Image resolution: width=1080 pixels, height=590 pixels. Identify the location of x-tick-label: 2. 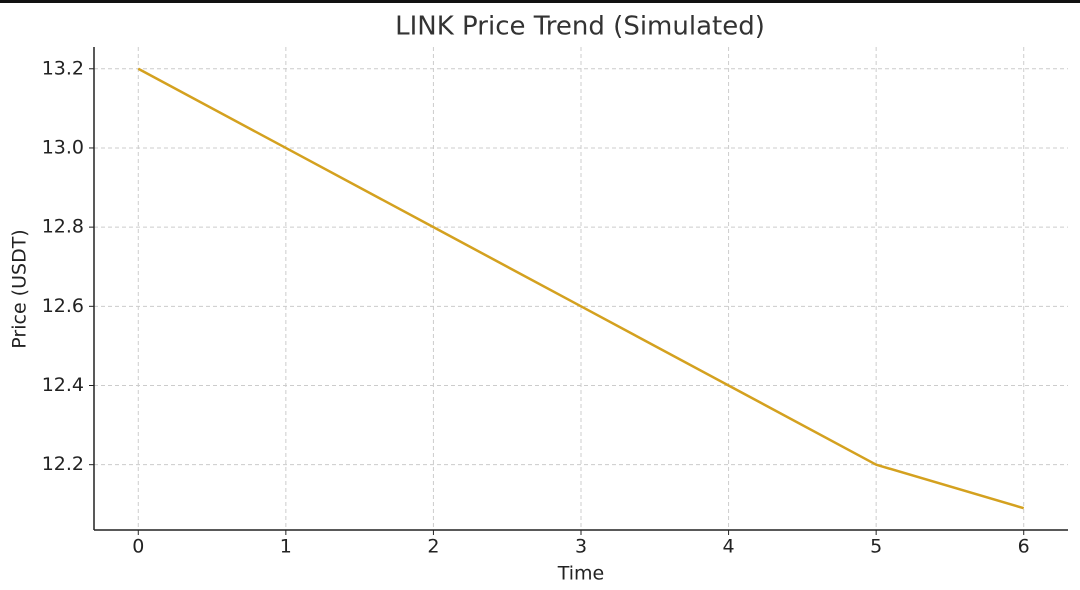
(433, 547).